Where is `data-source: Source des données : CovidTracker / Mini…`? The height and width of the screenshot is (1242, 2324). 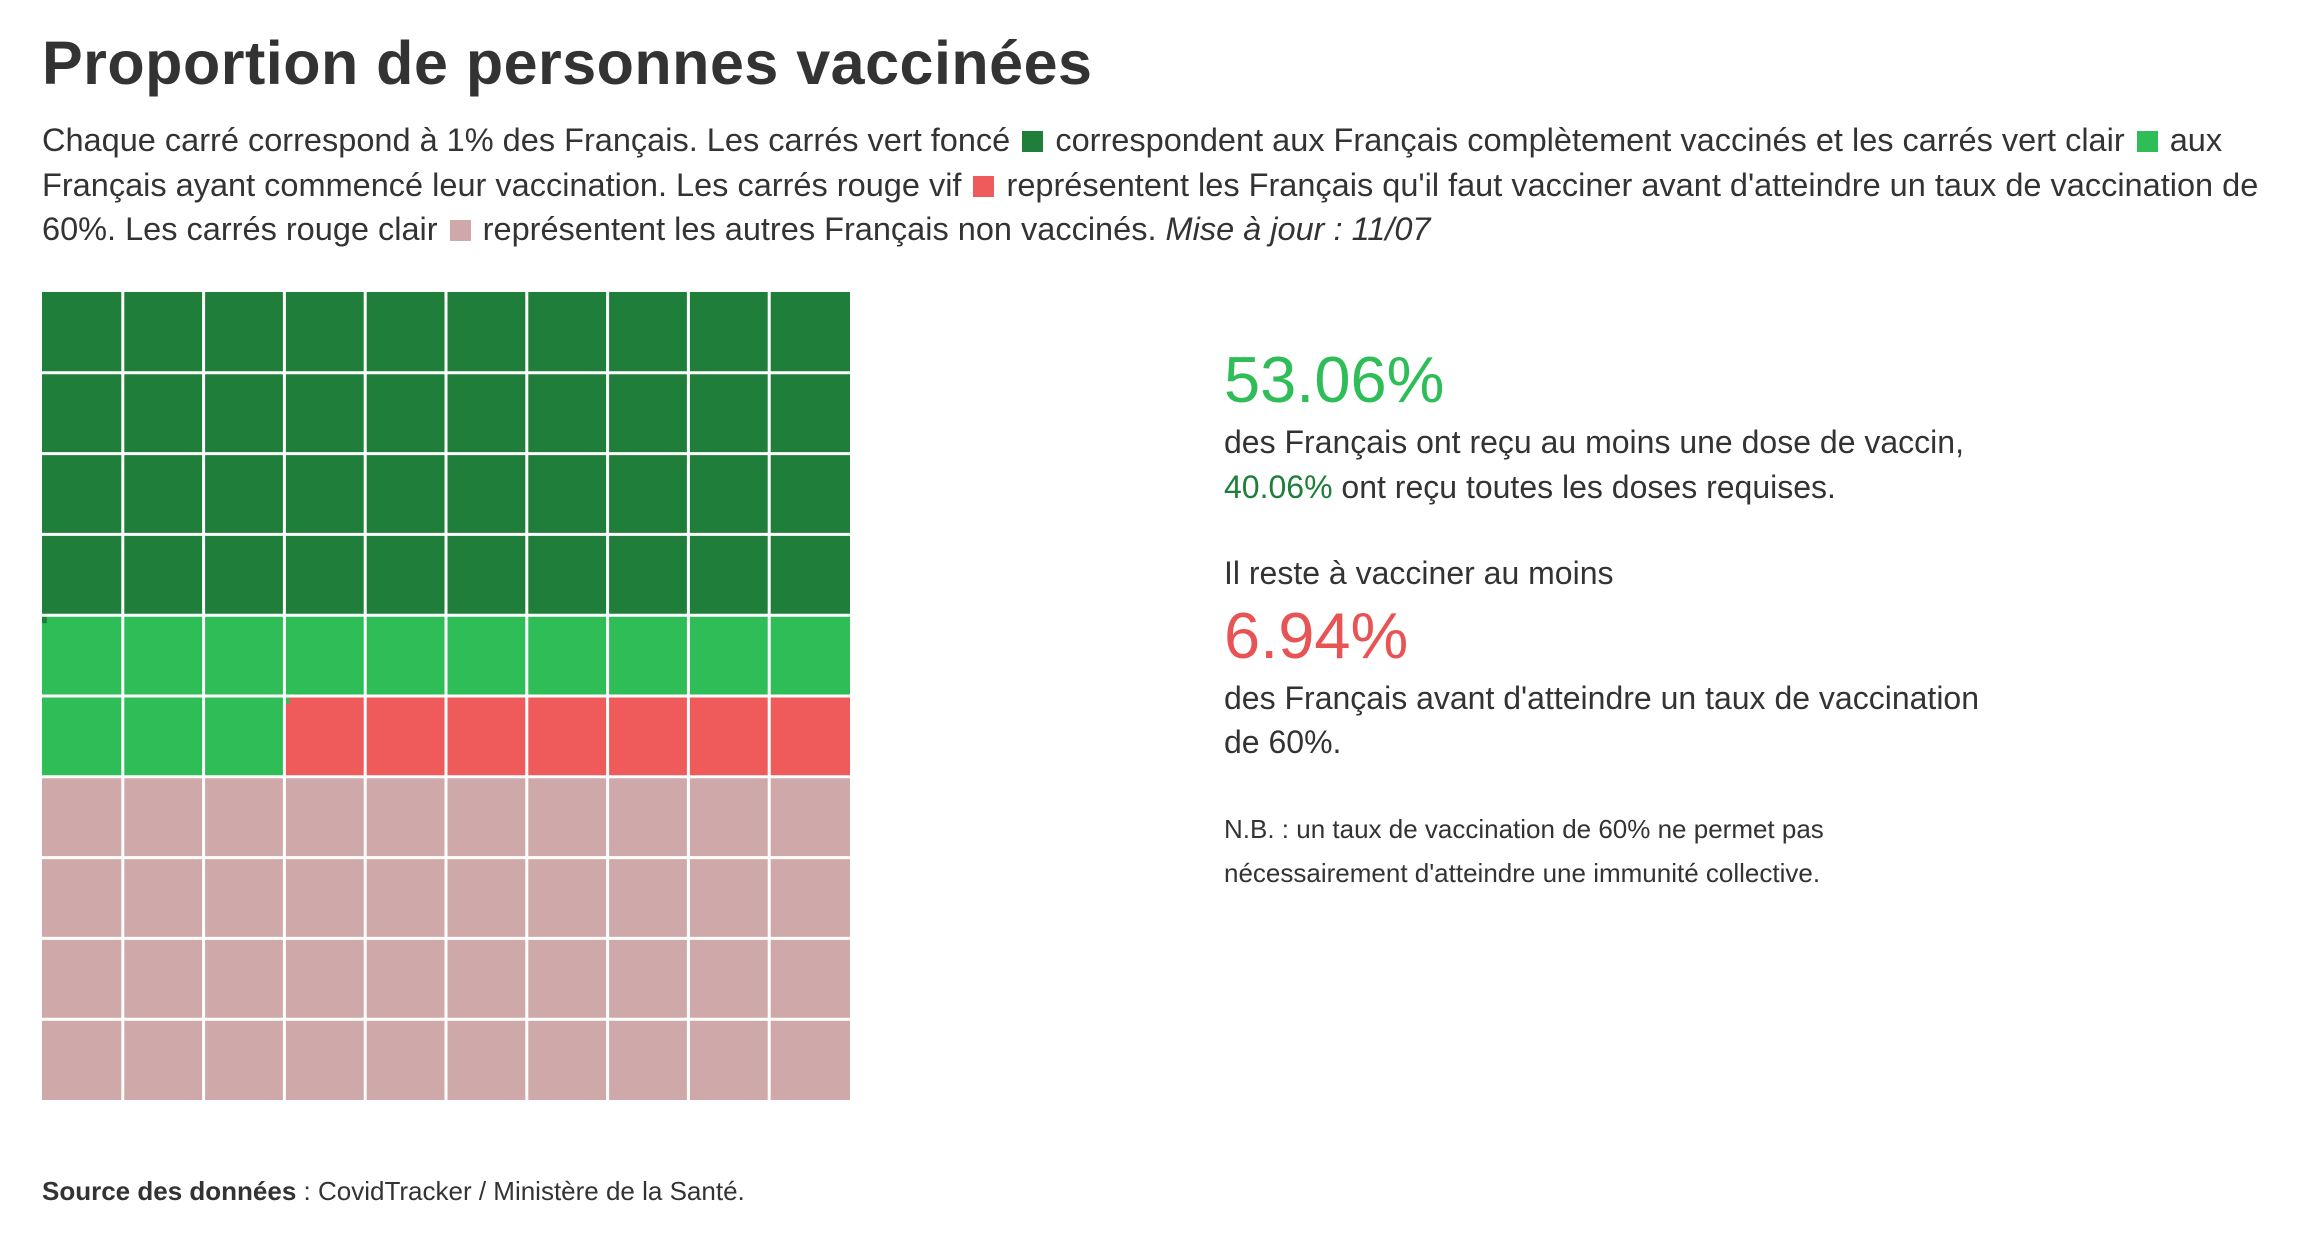 data-source: Source des données : CovidTracker / Mini… is located at coordinates (393, 1191).